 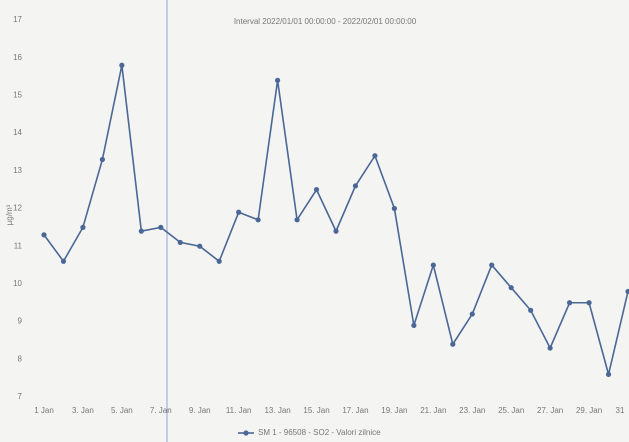 I want to click on x-tick-label: 23. Jan, so click(x=472, y=410).